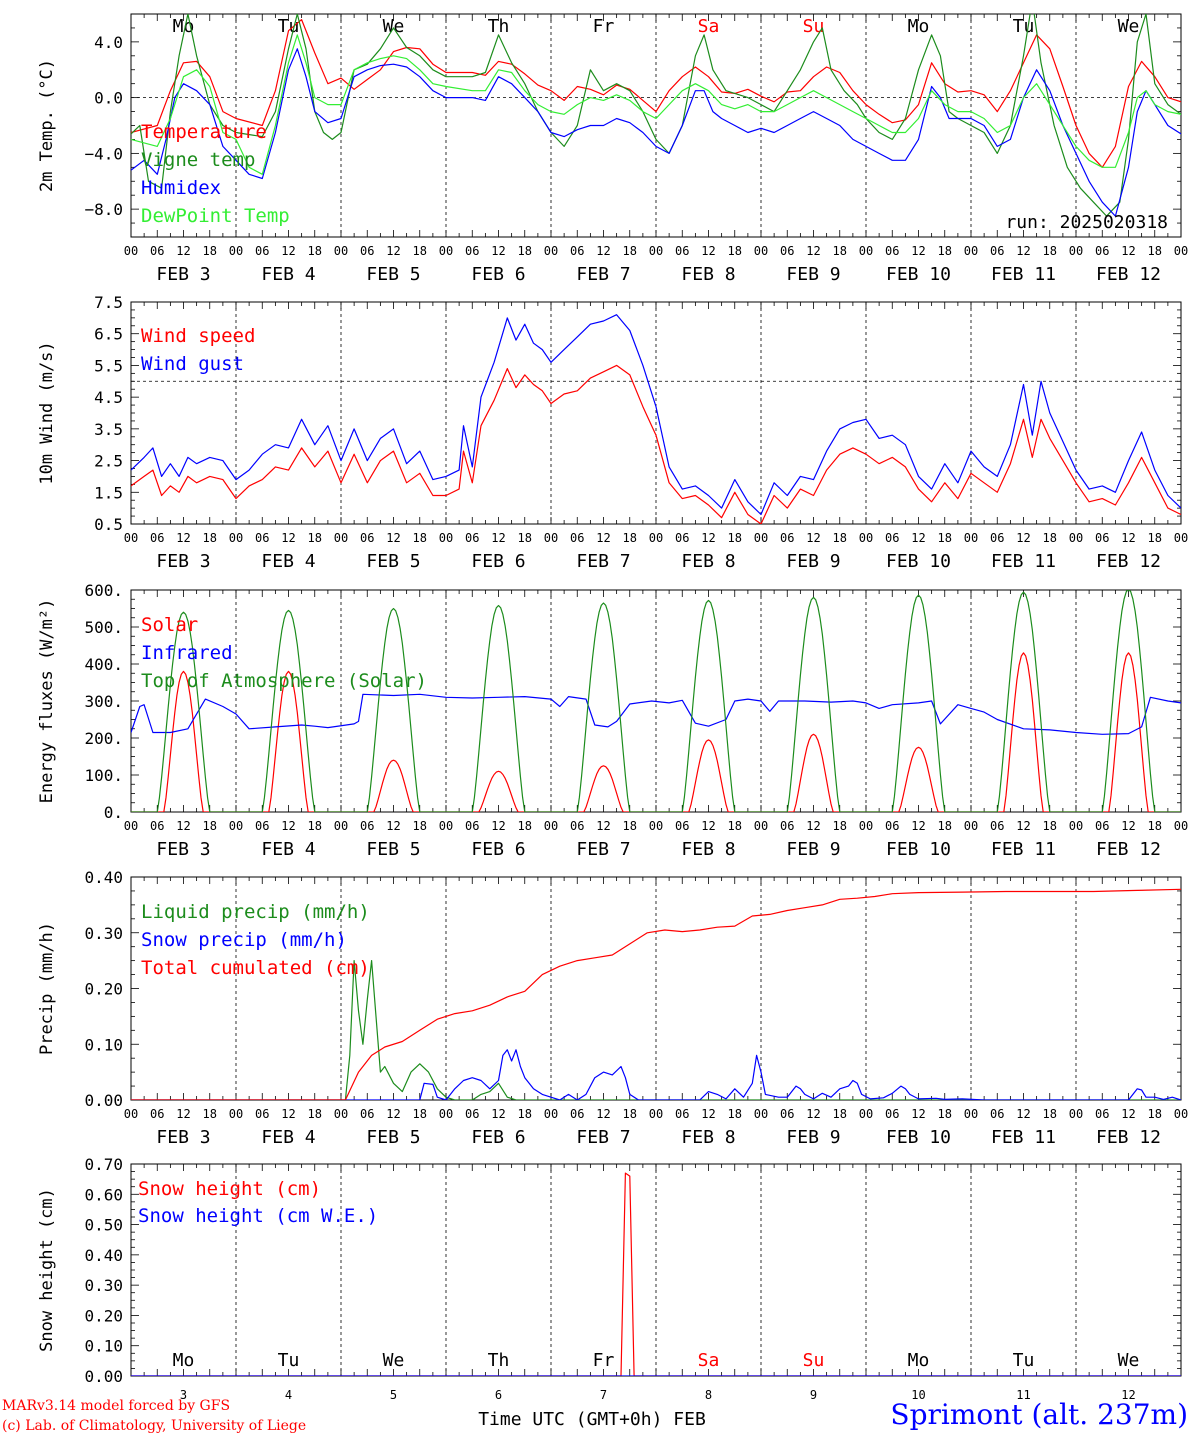 This screenshot has height=1440, width=1194. What do you see at coordinates (1128, 1137) in the screenshot?
I see `date-label: FEB 12` at bounding box center [1128, 1137].